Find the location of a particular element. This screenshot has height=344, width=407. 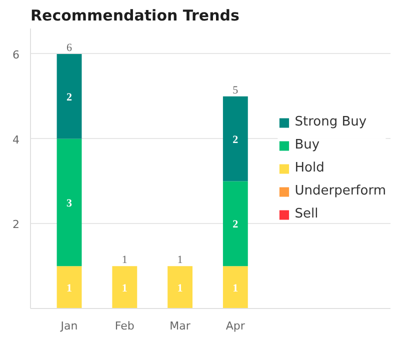

data-label: 3 is located at coordinates (69, 203).